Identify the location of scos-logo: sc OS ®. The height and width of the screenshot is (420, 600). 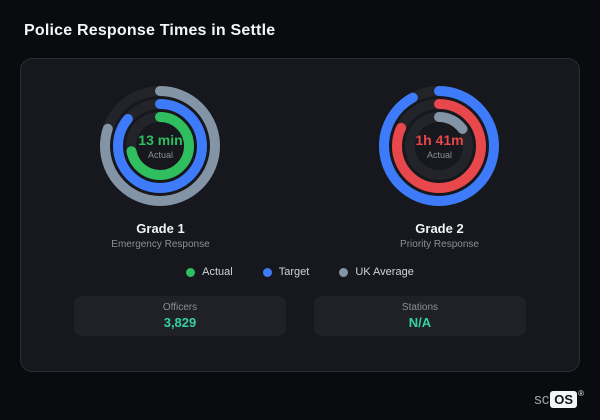
(559, 398).